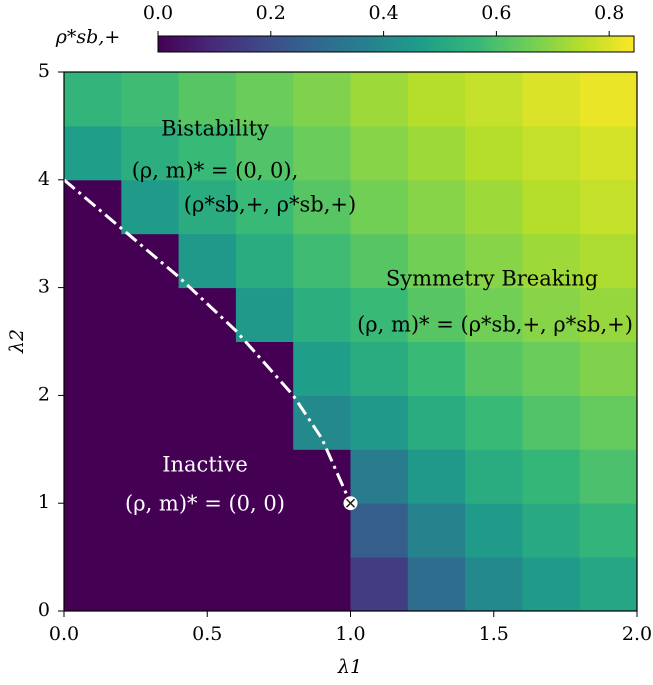 This screenshot has height=685, width=653. I want to click on colorbar-tick-label: 0.6, so click(496, 13).